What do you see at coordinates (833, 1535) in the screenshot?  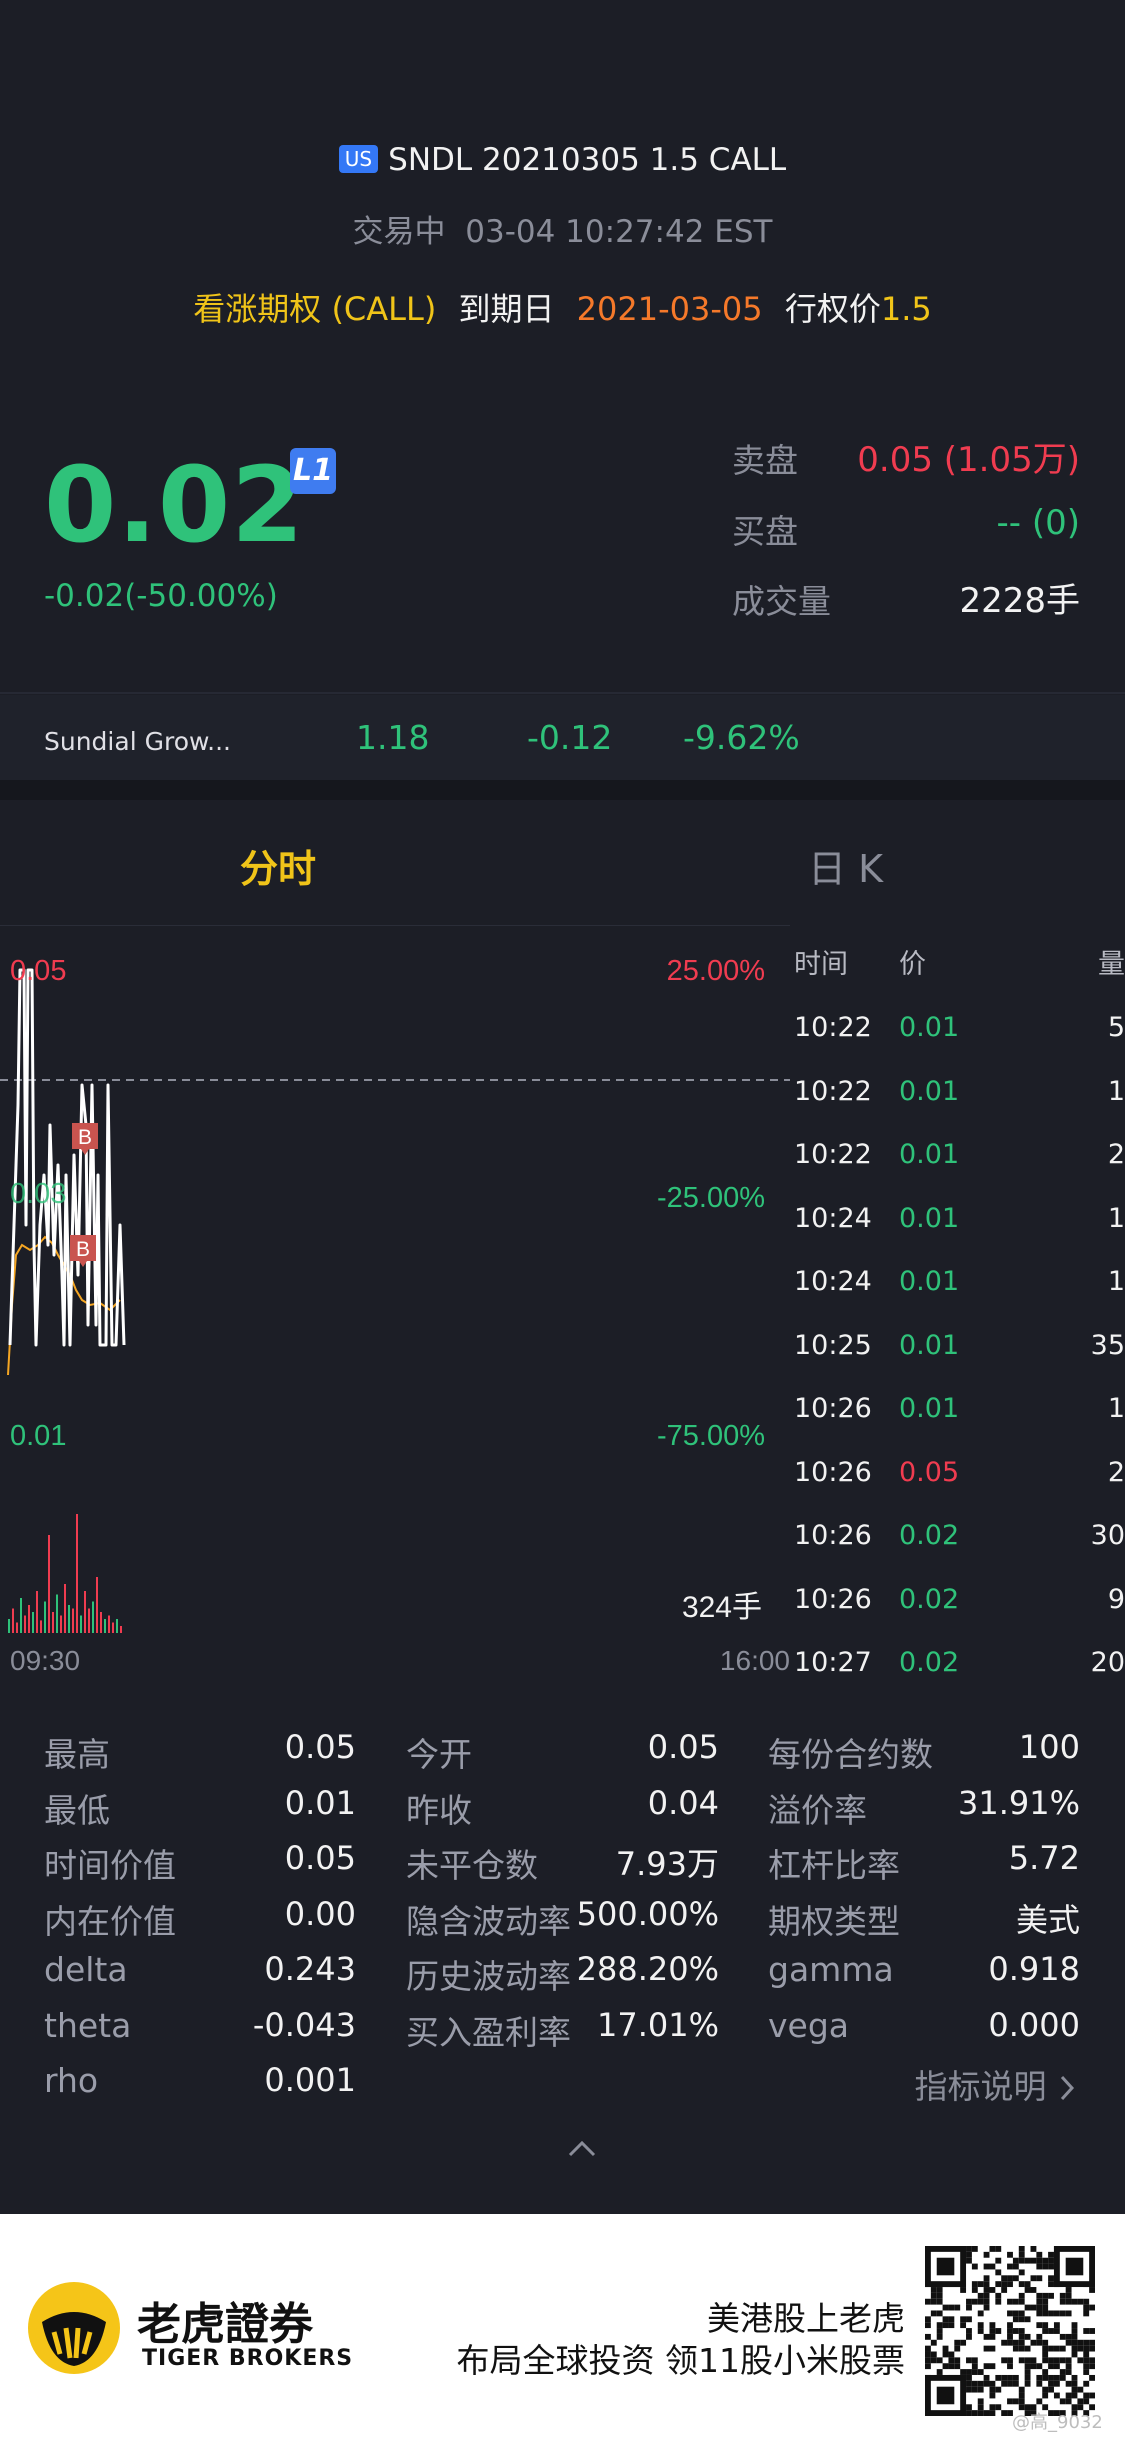 I see `trade-time: 10:26` at bounding box center [833, 1535].